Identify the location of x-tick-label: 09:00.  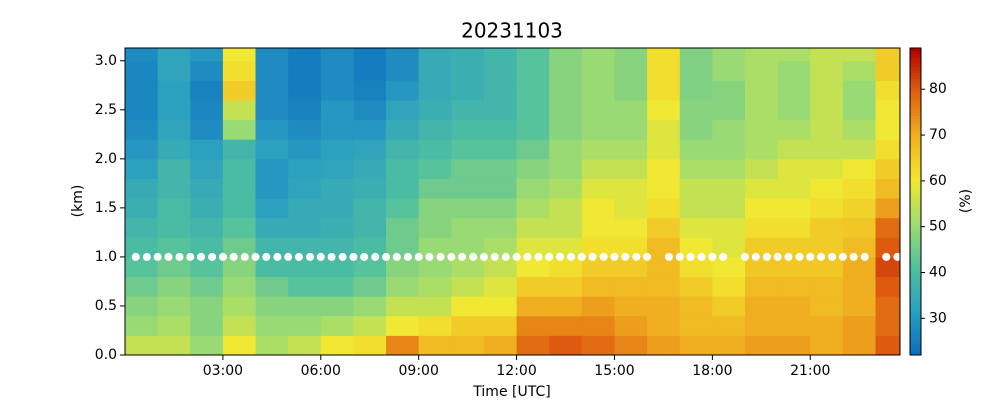
(419, 371).